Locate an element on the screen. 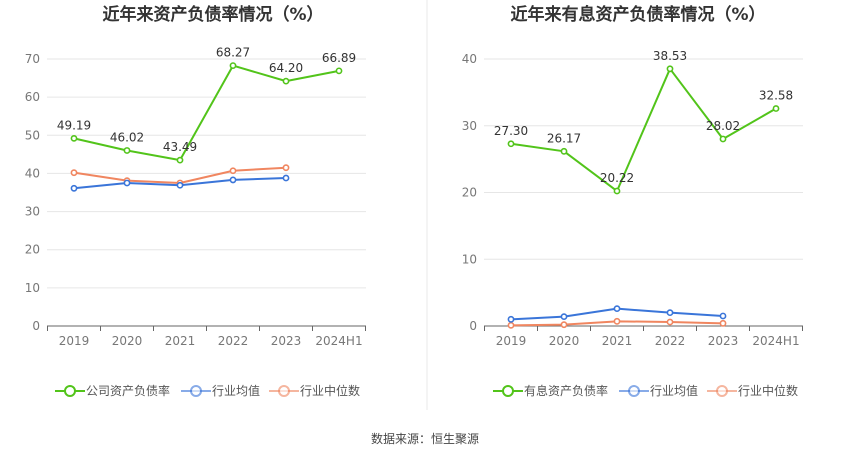 This screenshot has width=850, height=459. right-data-label: 32.58 is located at coordinates (776, 96).